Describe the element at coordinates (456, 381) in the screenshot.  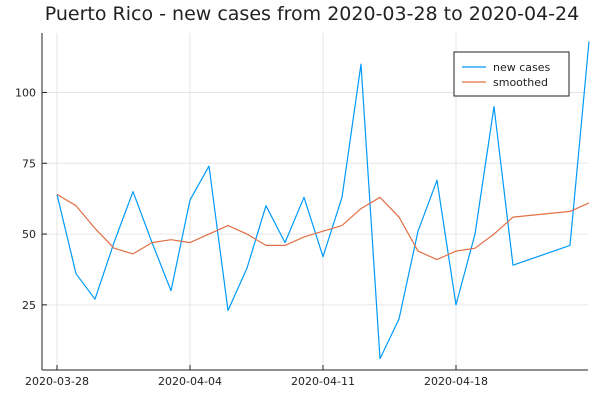
I see `x-tick-label: 2020-04-18` at that location.